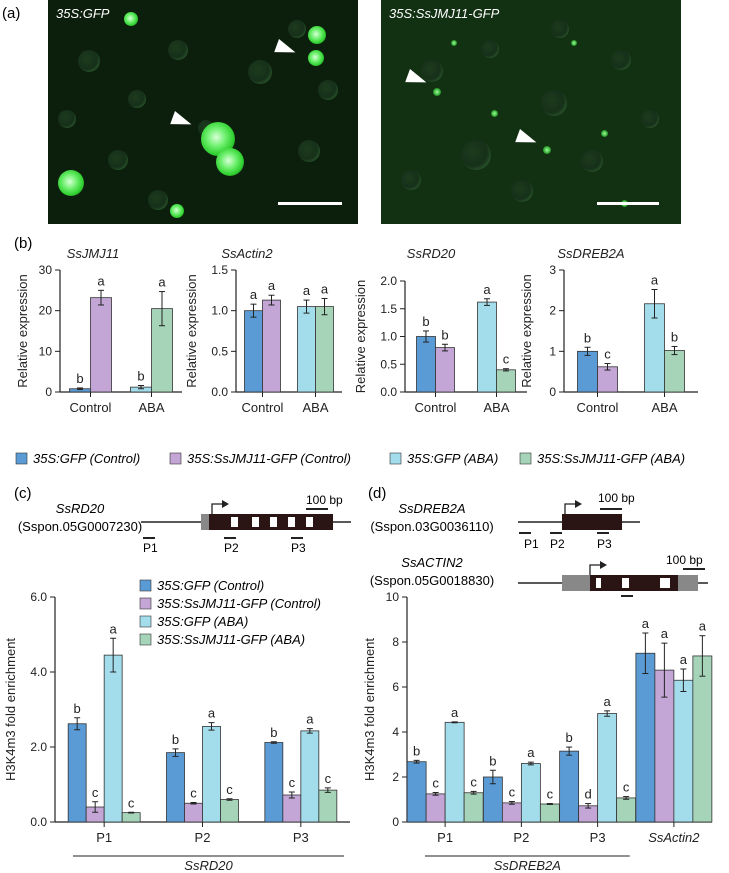 Image resolution: width=729 pixels, height=873 pixels. What do you see at coordinates (217, 508) in the screenshot?
I see `tss-arrow-icon` at bounding box center [217, 508].